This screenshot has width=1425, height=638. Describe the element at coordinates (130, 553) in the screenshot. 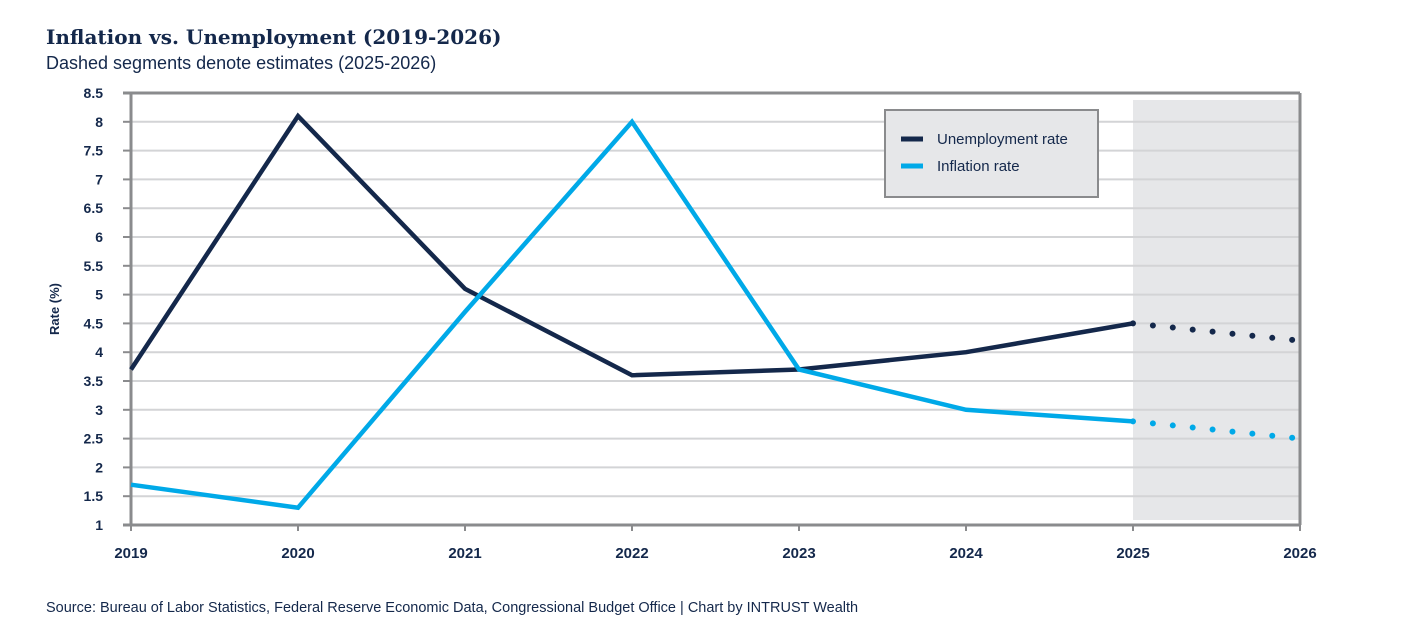

I see `x-tick-label: 2019` at that location.